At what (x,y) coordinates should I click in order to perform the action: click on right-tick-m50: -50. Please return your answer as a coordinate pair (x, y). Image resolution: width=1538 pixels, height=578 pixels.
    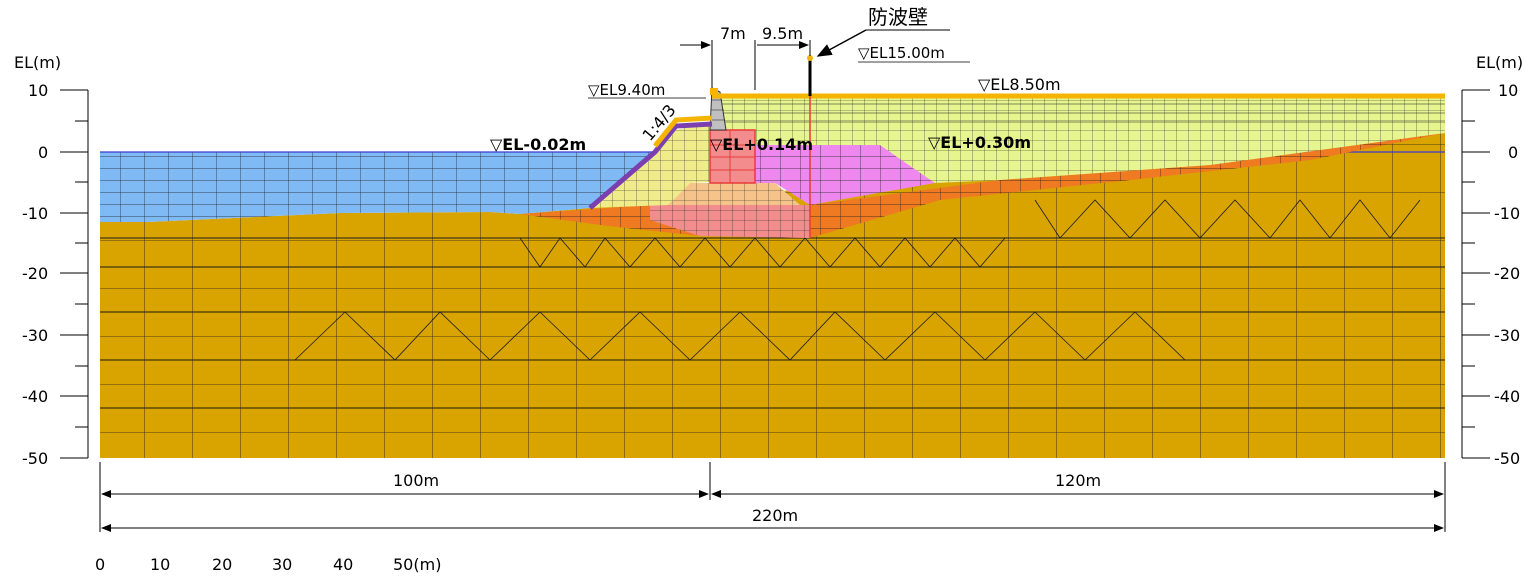
    Looking at the image, I should click on (1507, 458).